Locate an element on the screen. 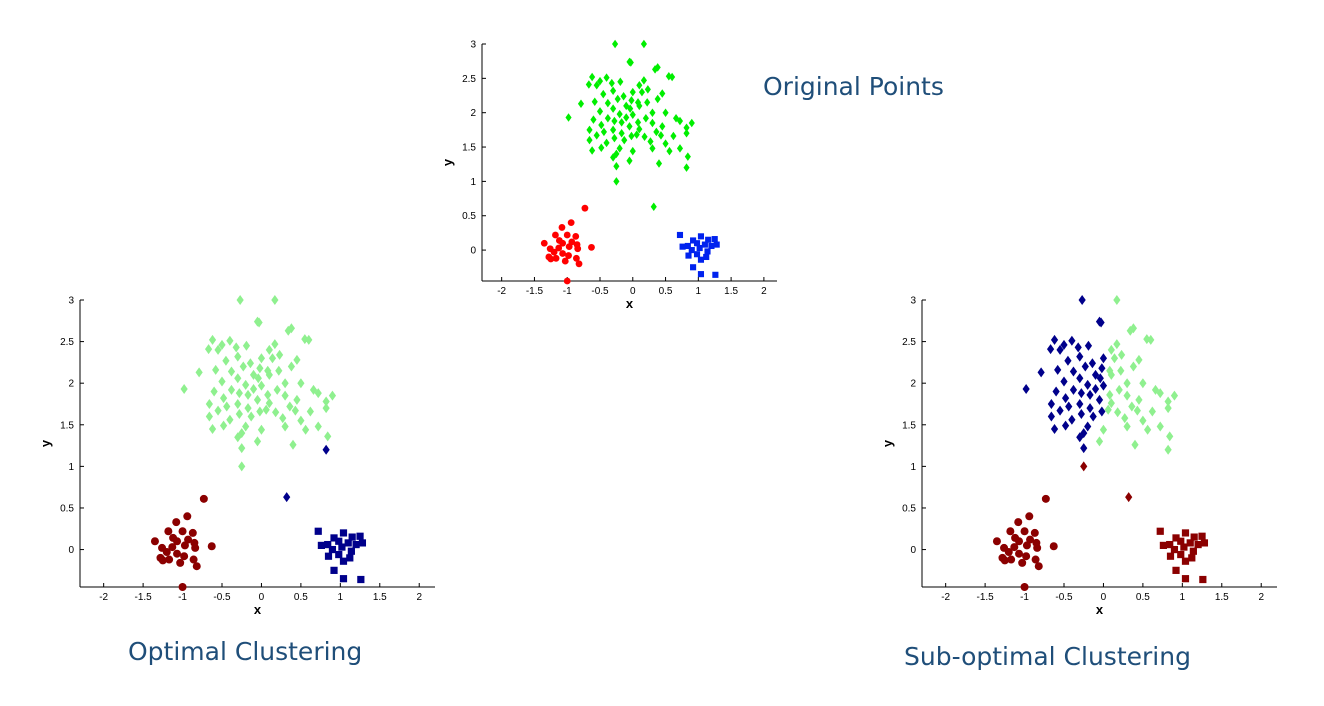  x-tick-label: 0.5 is located at coordinates (301, 597).